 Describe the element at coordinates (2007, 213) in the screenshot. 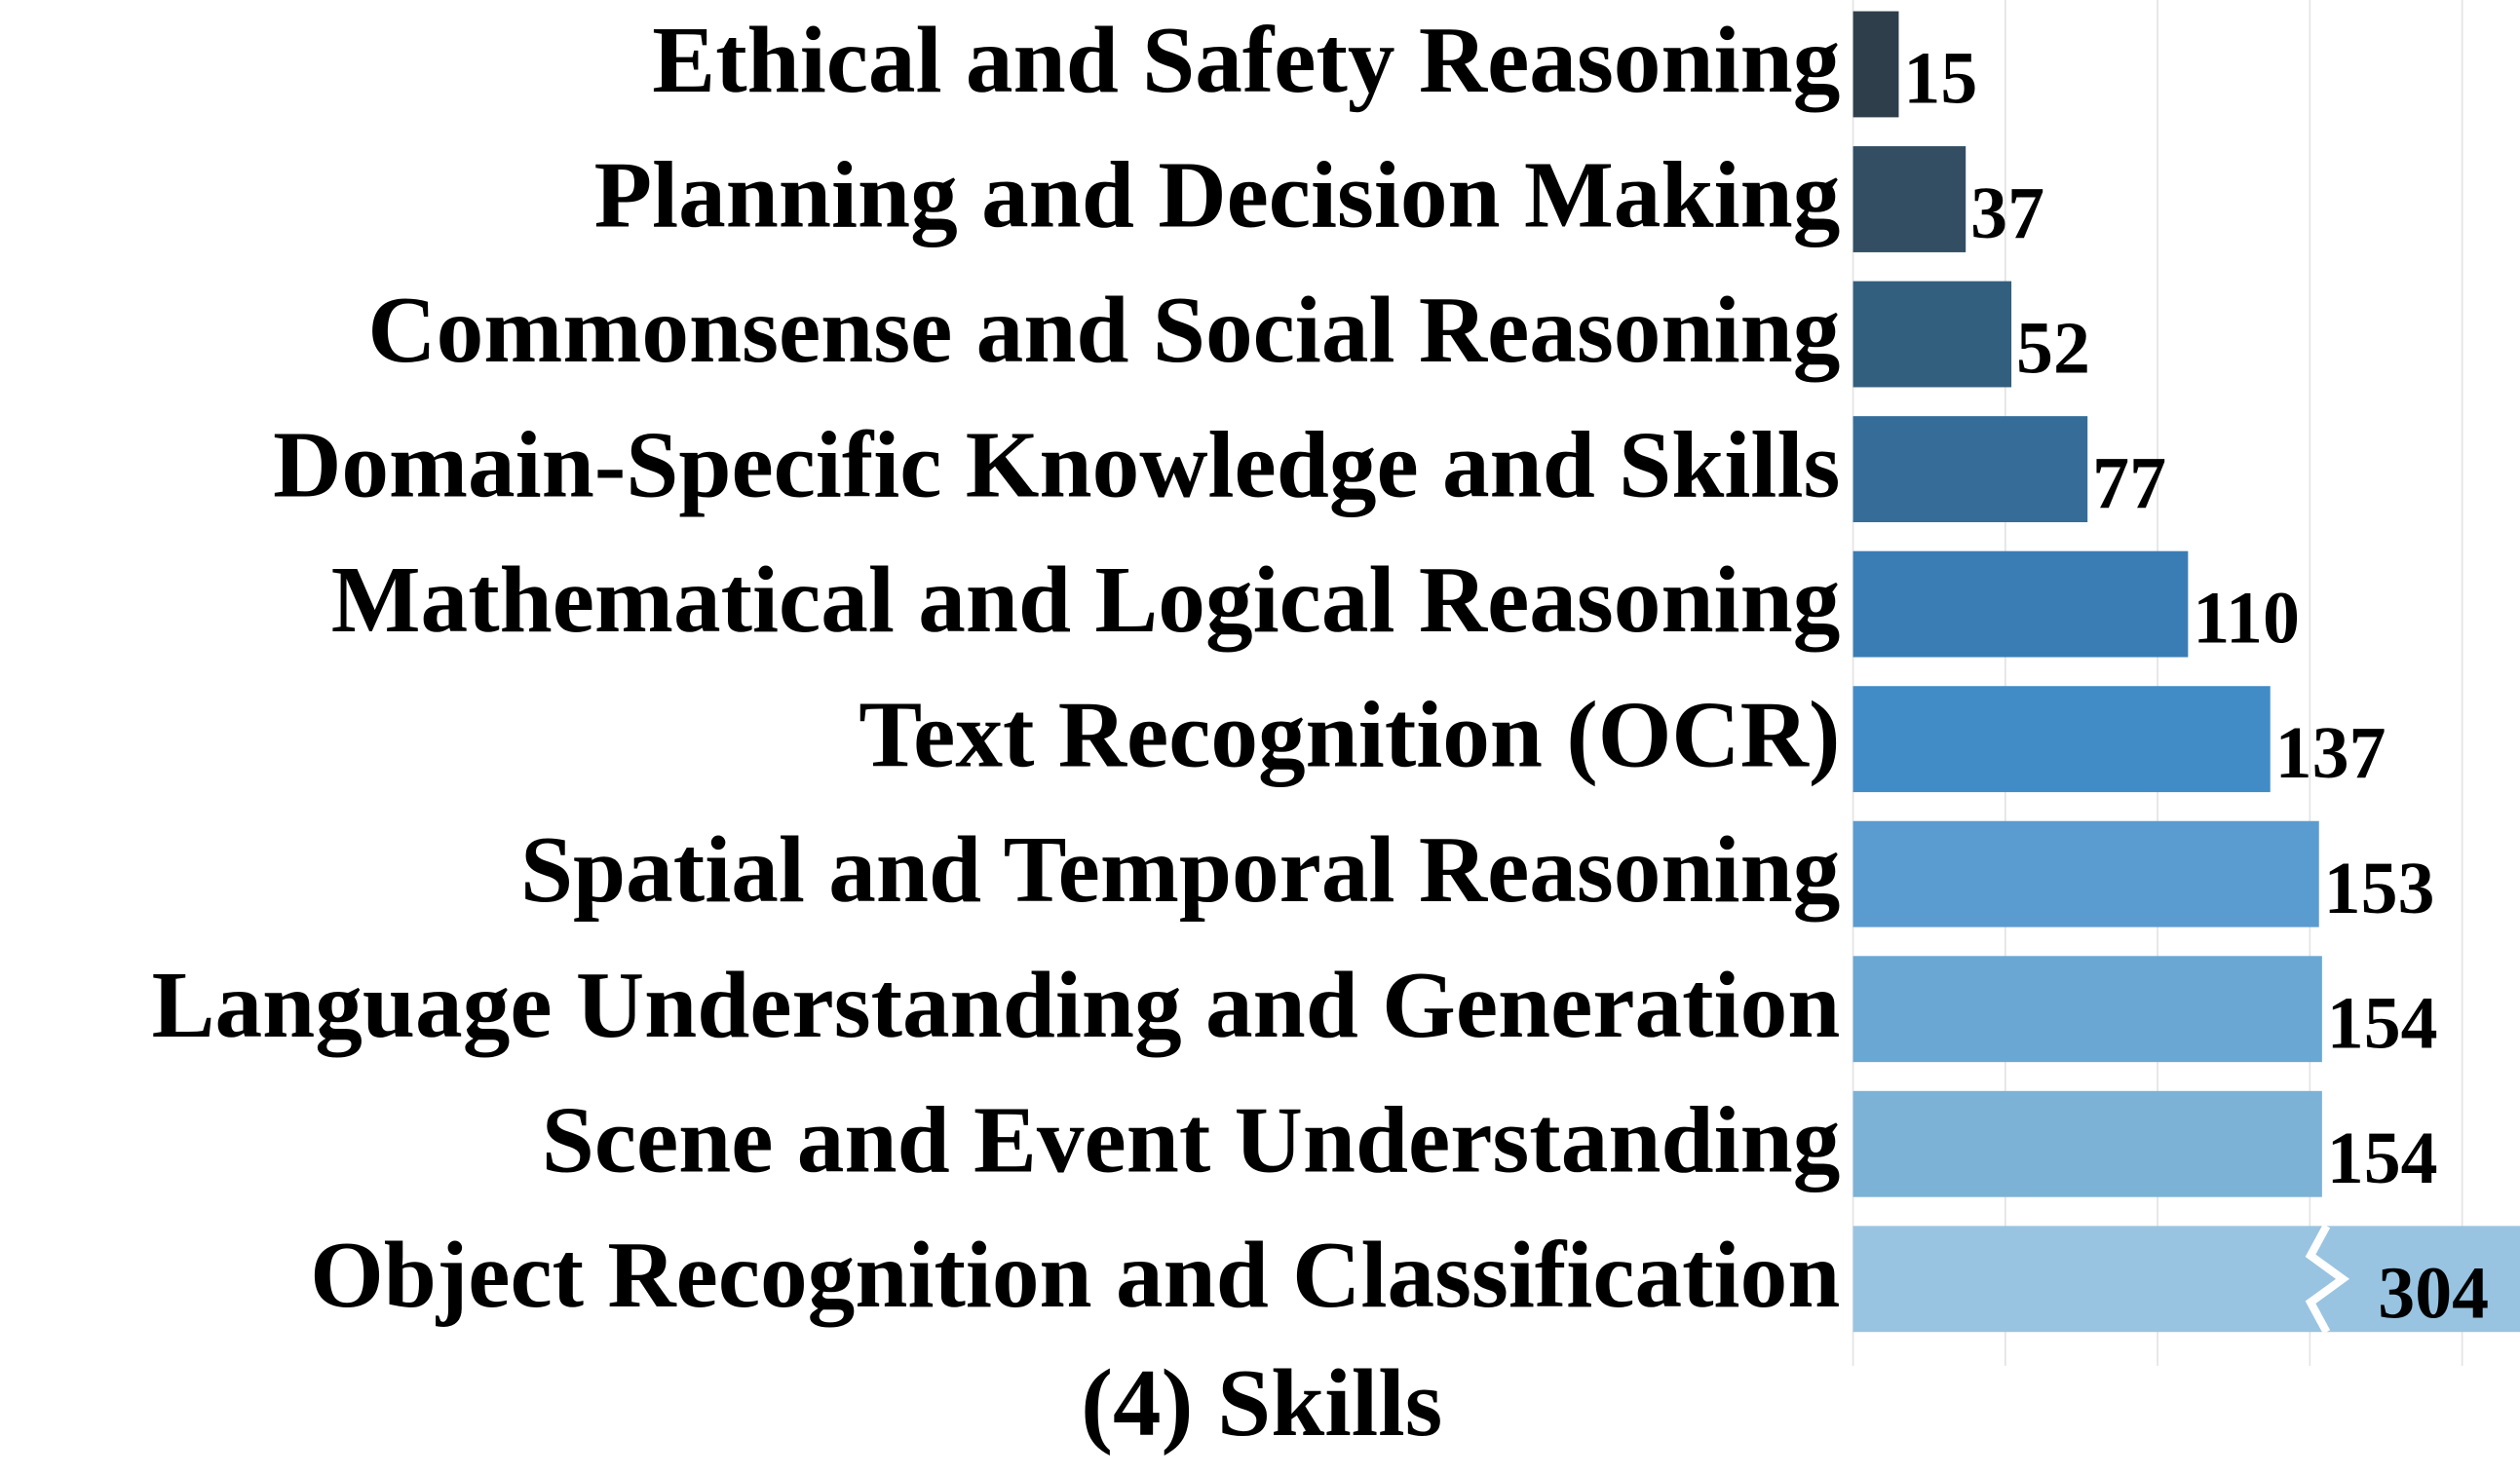

I see `value-label: 37` at that location.